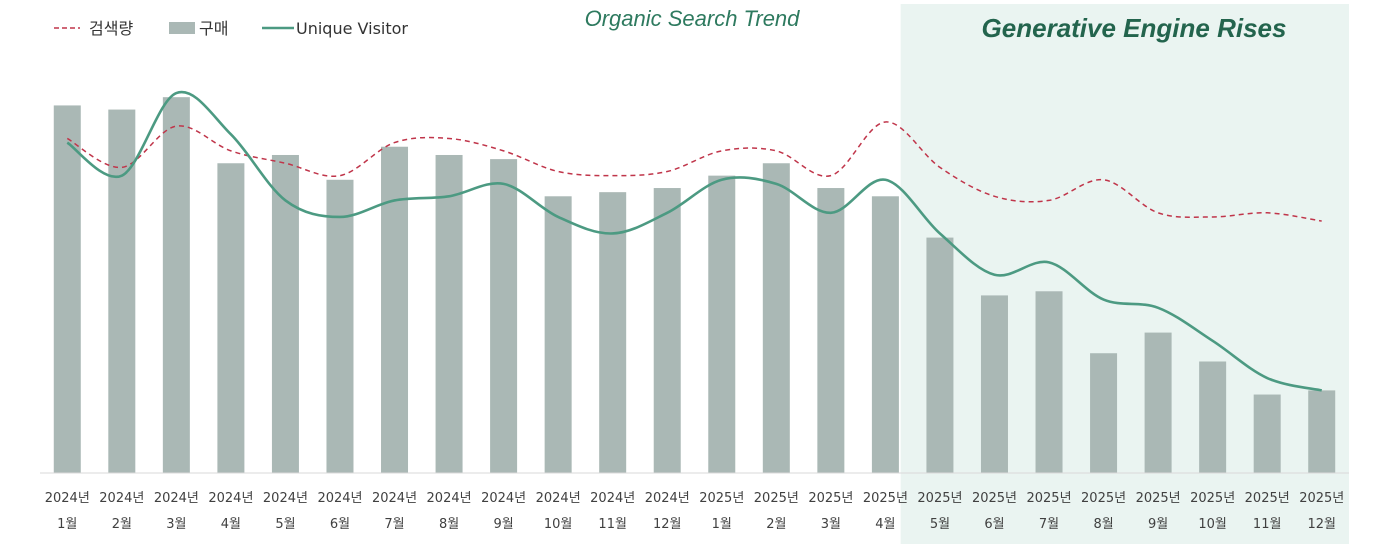  What do you see at coordinates (230, 498) in the screenshot?
I see `x-tick-label-4-year: 2024년` at bounding box center [230, 498].